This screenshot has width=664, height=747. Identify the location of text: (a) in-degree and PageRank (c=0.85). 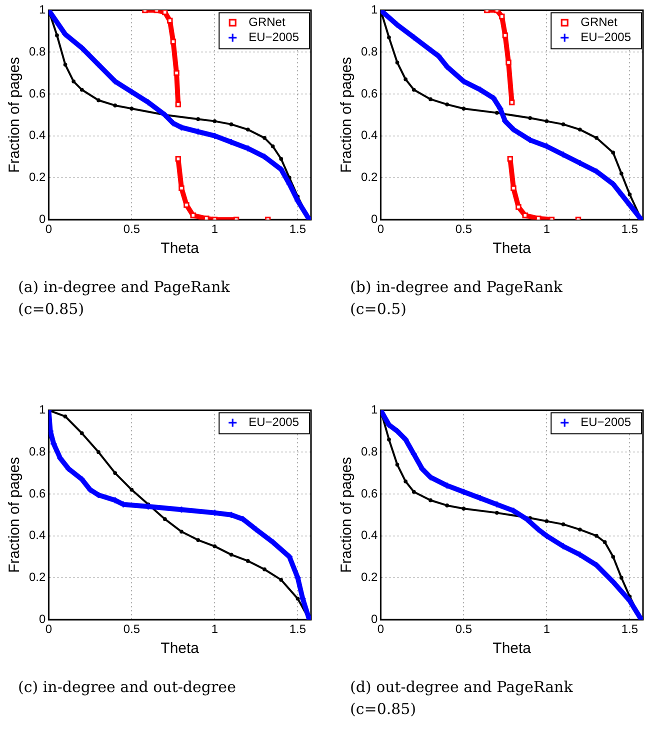
(124, 298).